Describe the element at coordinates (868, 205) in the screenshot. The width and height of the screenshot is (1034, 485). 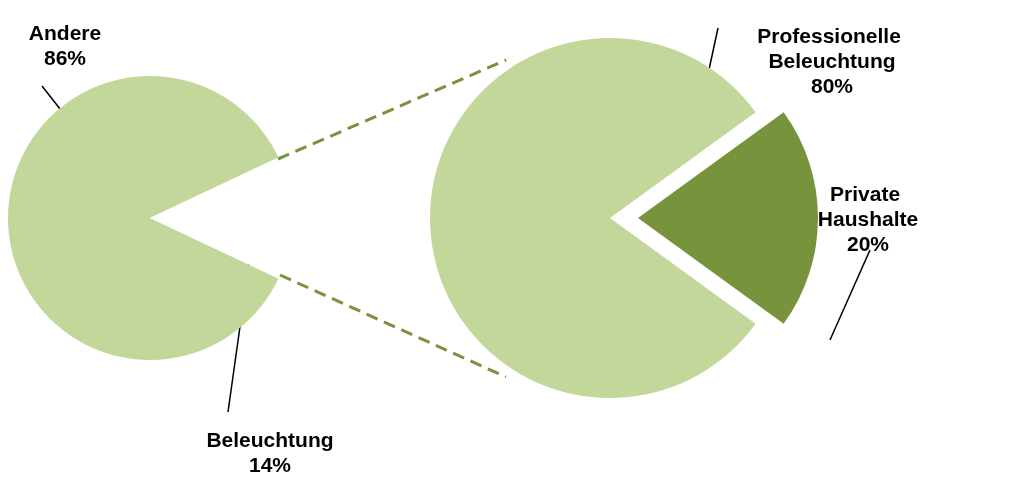
I see `slice-label: Private Haushalte` at that location.